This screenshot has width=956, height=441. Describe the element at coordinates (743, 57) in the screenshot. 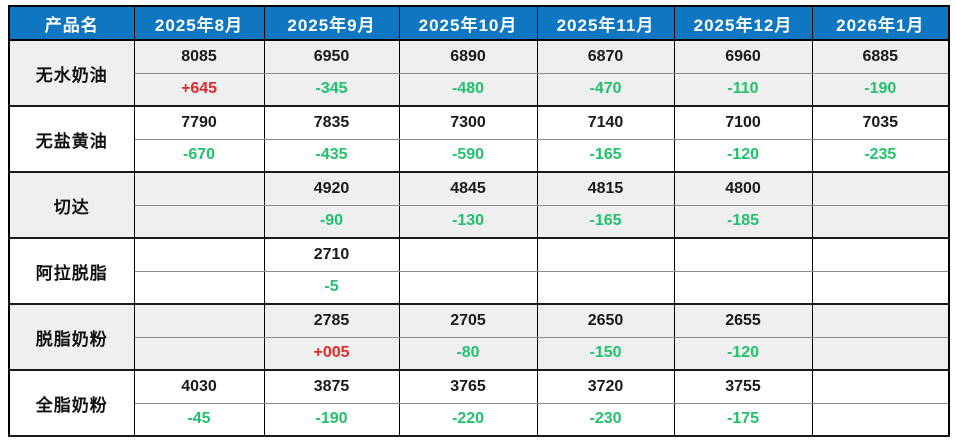

I see `price-cell: 6960` at that location.